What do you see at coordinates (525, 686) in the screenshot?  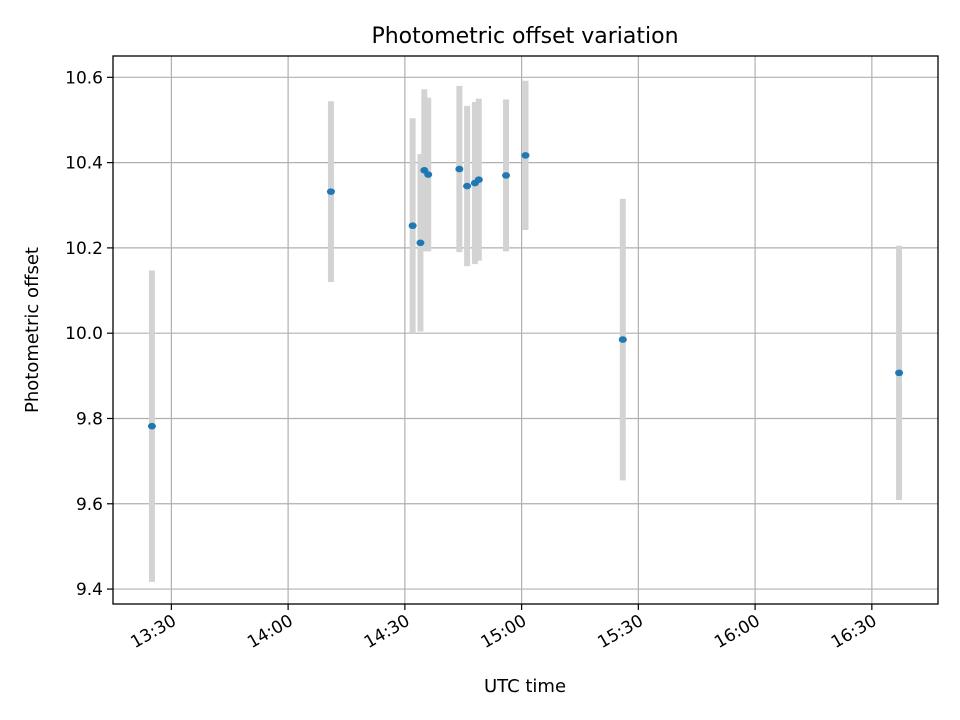 I see `x-axis-label: UTC time` at bounding box center [525, 686].